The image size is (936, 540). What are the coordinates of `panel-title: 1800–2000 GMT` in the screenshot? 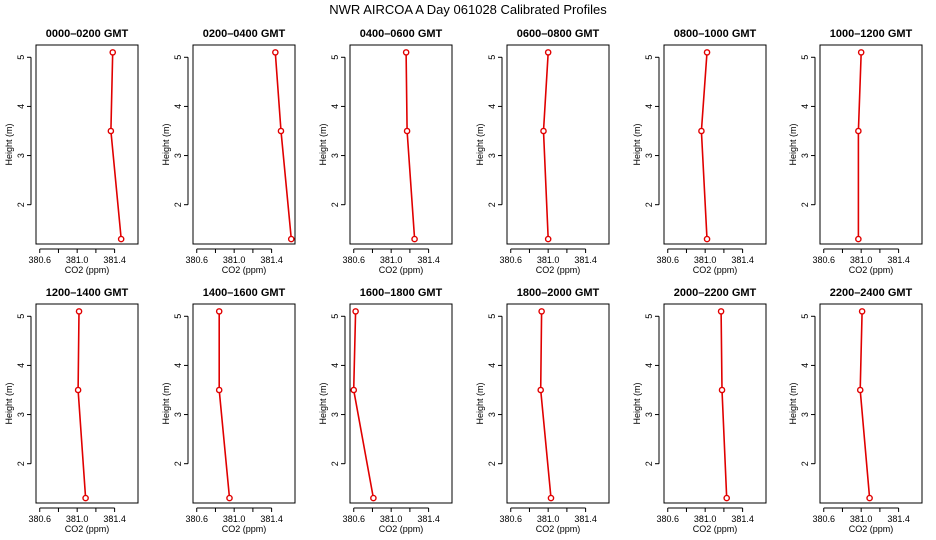 It's located at (558, 293).